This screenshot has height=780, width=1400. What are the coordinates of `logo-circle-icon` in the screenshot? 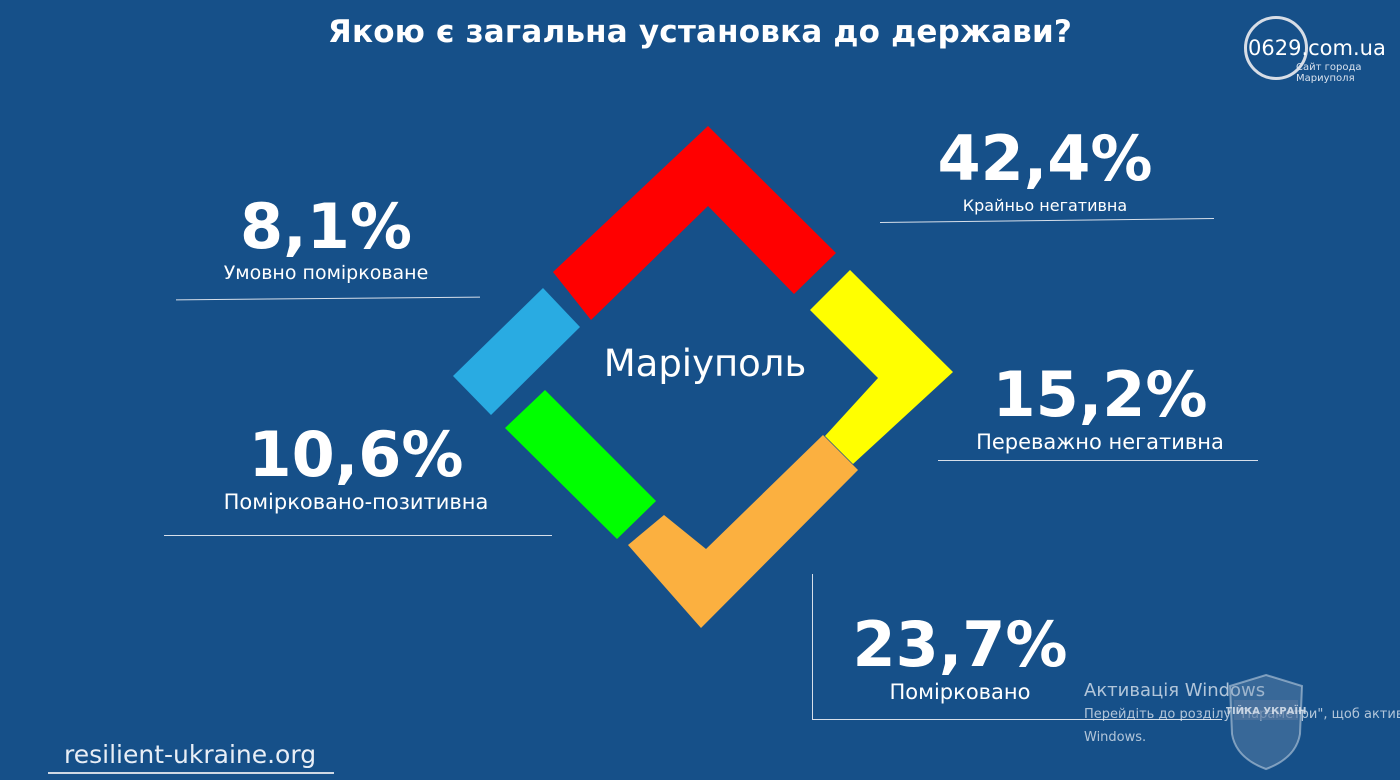 It's located at (1276, 48).